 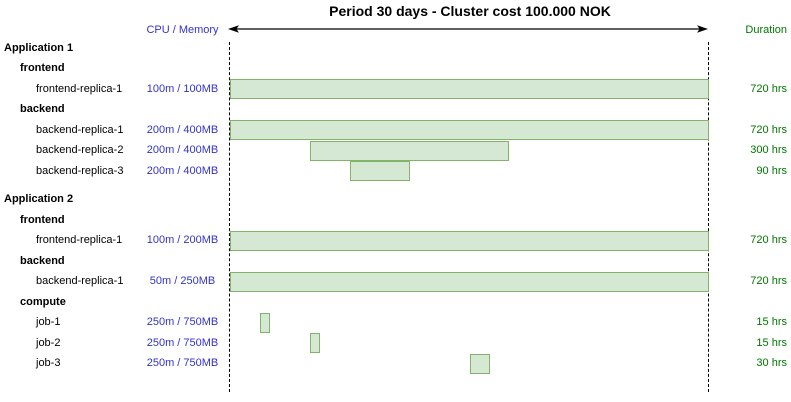 I want to click on period-end-dashed-line, so click(x=708, y=217).